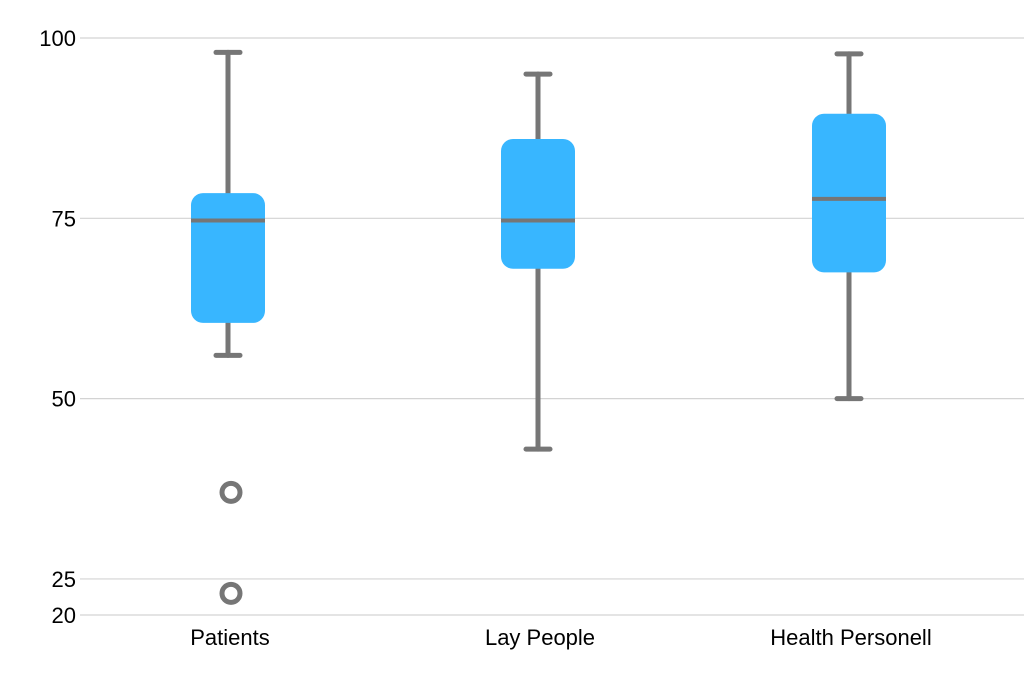 The height and width of the screenshot is (674, 1024). Describe the element at coordinates (540, 637) in the screenshot. I see `x-category-label-lay-people: Lay People` at that location.